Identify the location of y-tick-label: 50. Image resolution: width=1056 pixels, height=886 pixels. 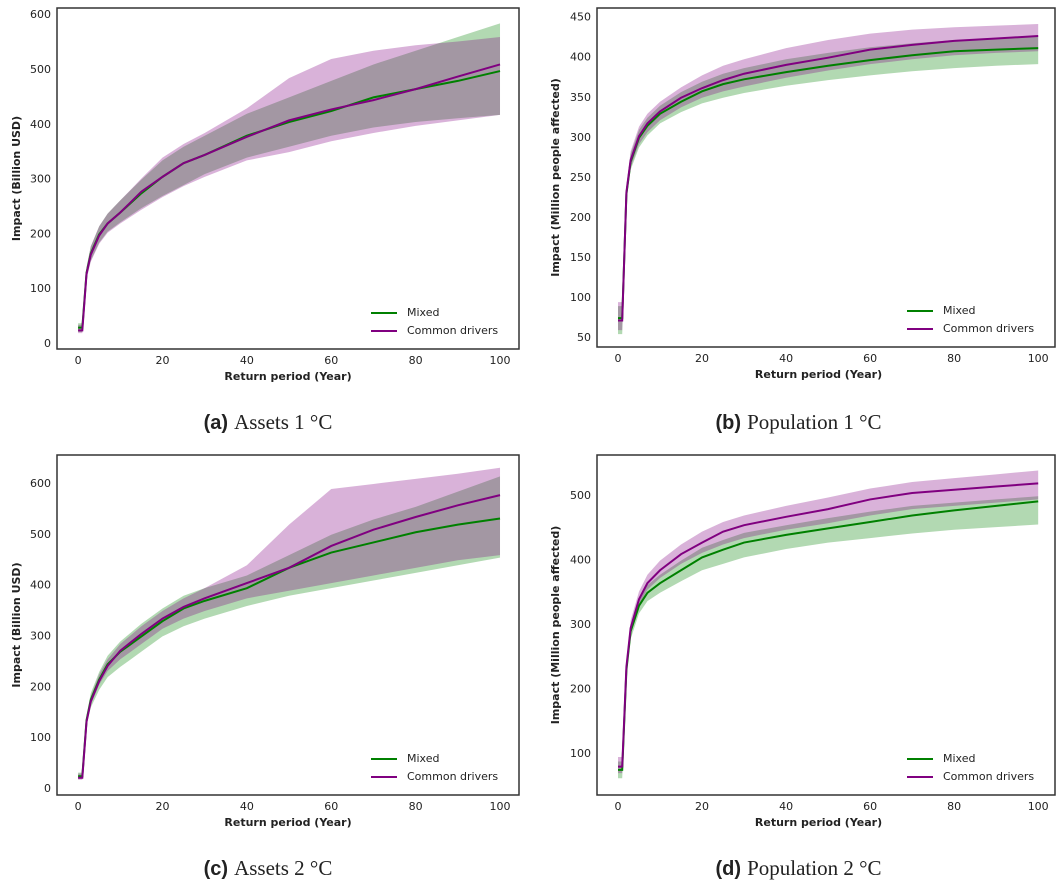
(584, 337).